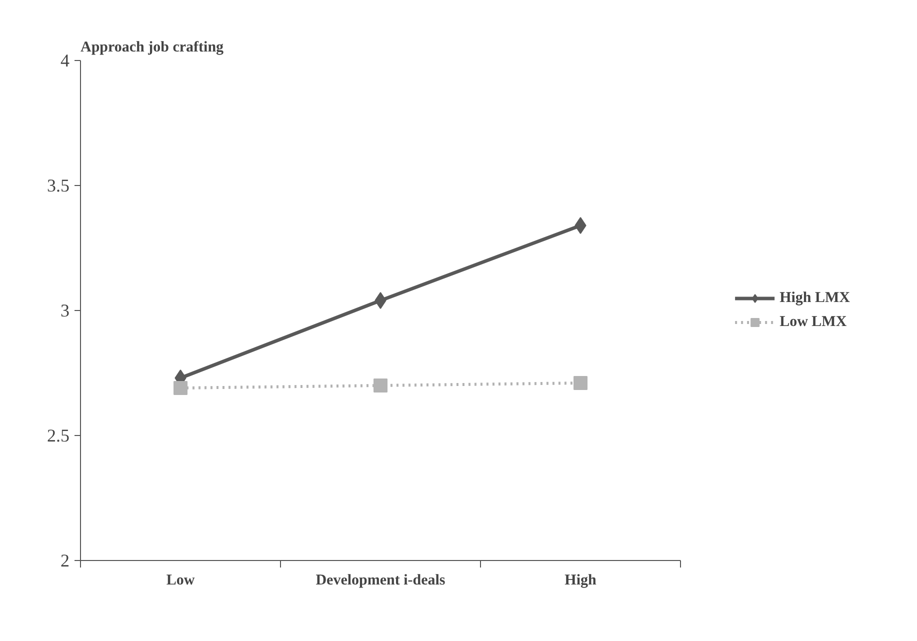  I want to click on x-tick-label: Low, so click(180, 580).